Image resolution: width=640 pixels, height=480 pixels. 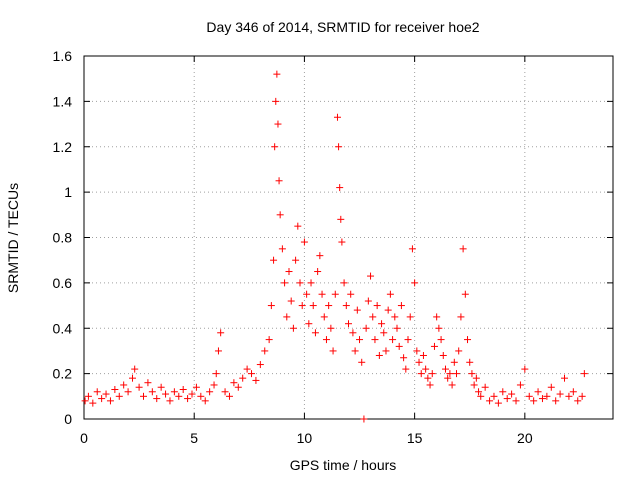 What do you see at coordinates (63, 238) in the screenshot?
I see `y-tick-label: 0.8` at bounding box center [63, 238].